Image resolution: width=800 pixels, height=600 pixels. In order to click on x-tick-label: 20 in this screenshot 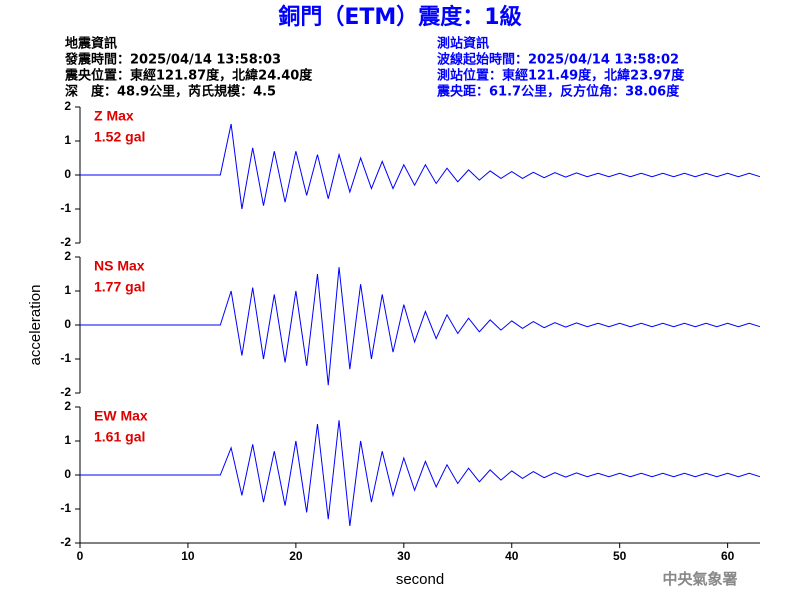, I will do `click(296, 556)`.